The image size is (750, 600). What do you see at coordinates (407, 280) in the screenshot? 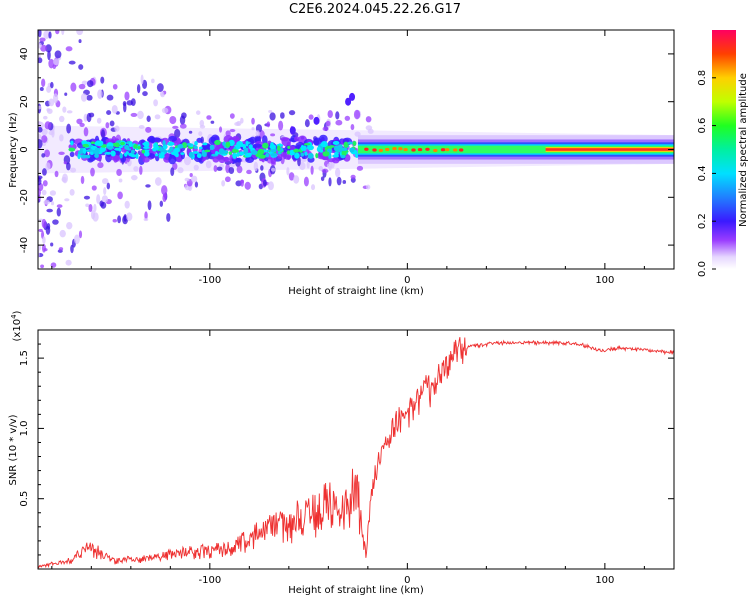
I see `spectrogram-x-tick-label: 0` at bounding box center [407, 280].